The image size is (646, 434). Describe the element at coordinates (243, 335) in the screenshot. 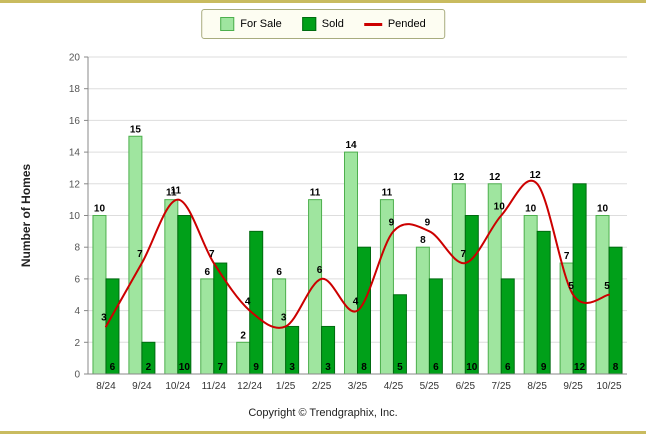

I see `for-sale-value-label: 2` at that location.